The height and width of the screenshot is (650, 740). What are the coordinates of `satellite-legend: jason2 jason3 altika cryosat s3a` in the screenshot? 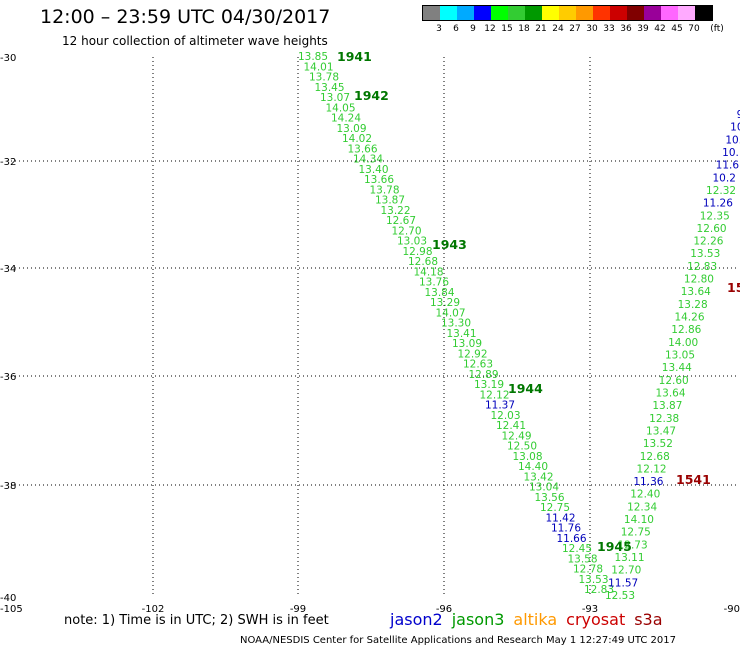 It's located at (531, 619).